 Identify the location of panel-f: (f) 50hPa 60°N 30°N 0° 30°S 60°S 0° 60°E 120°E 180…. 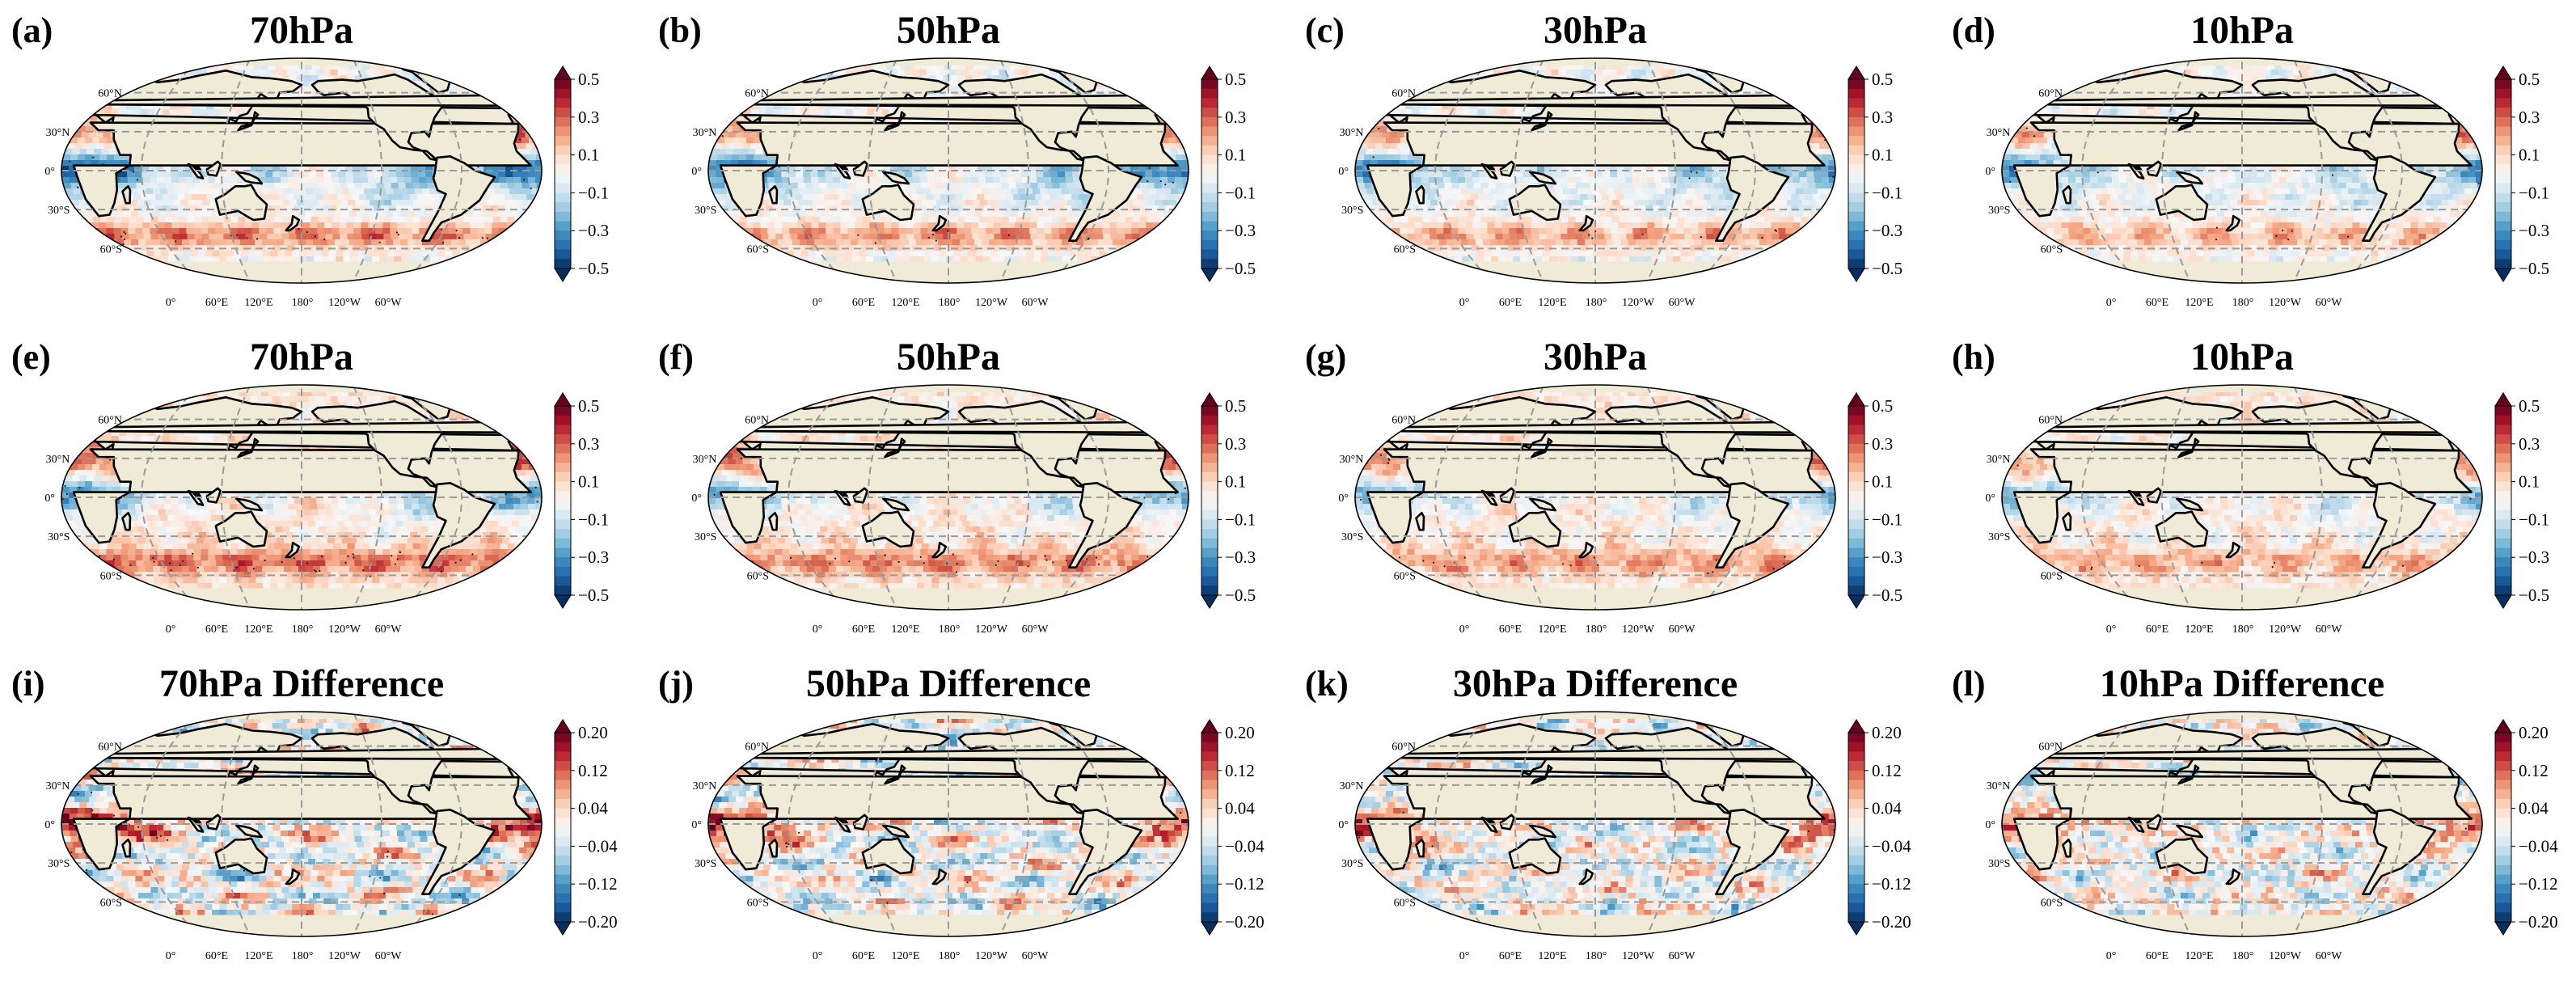
(971, 489).